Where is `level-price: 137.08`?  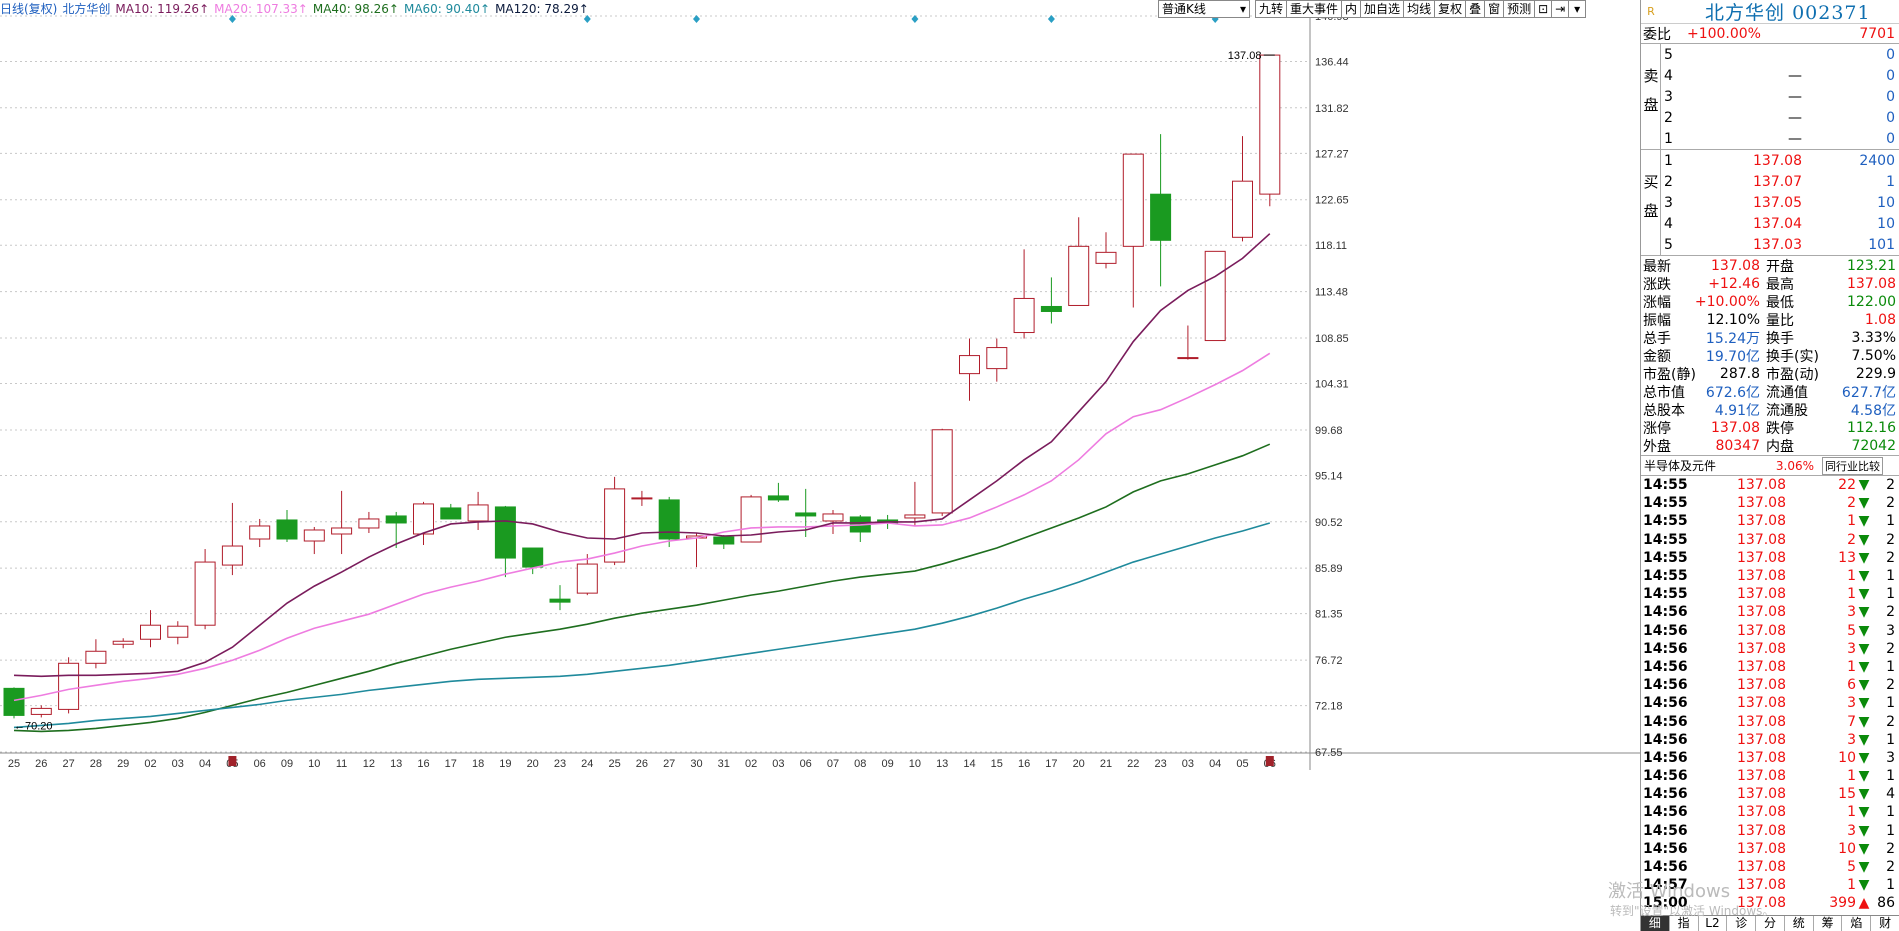 level-price: 137.08 is located at coordinates (1777, 160).